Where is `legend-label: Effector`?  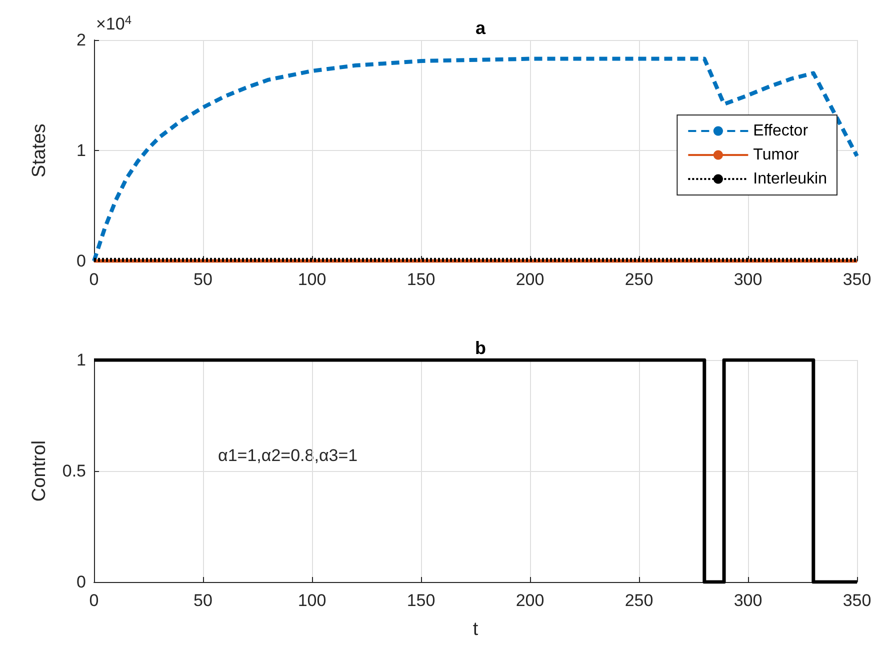
legend-label: Effector is located at coordinates (781, 131).